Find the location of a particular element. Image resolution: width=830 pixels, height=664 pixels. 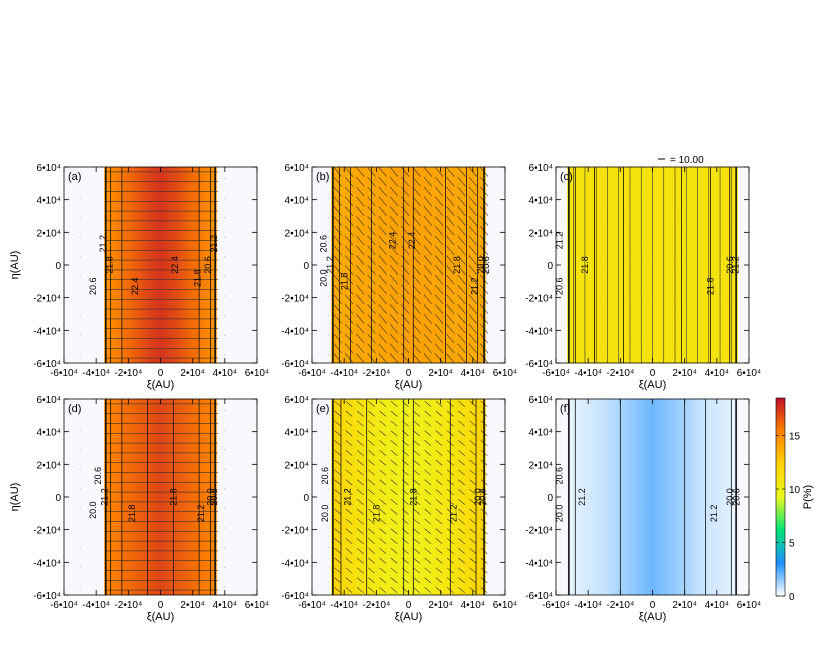

polarization-map is located at coordinates (408, 265).